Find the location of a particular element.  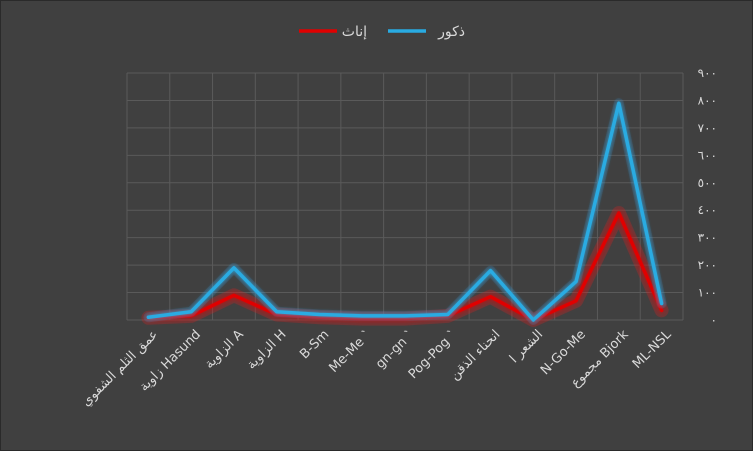

x-tick-label: B-Sm is located at coordinates (314, 344).